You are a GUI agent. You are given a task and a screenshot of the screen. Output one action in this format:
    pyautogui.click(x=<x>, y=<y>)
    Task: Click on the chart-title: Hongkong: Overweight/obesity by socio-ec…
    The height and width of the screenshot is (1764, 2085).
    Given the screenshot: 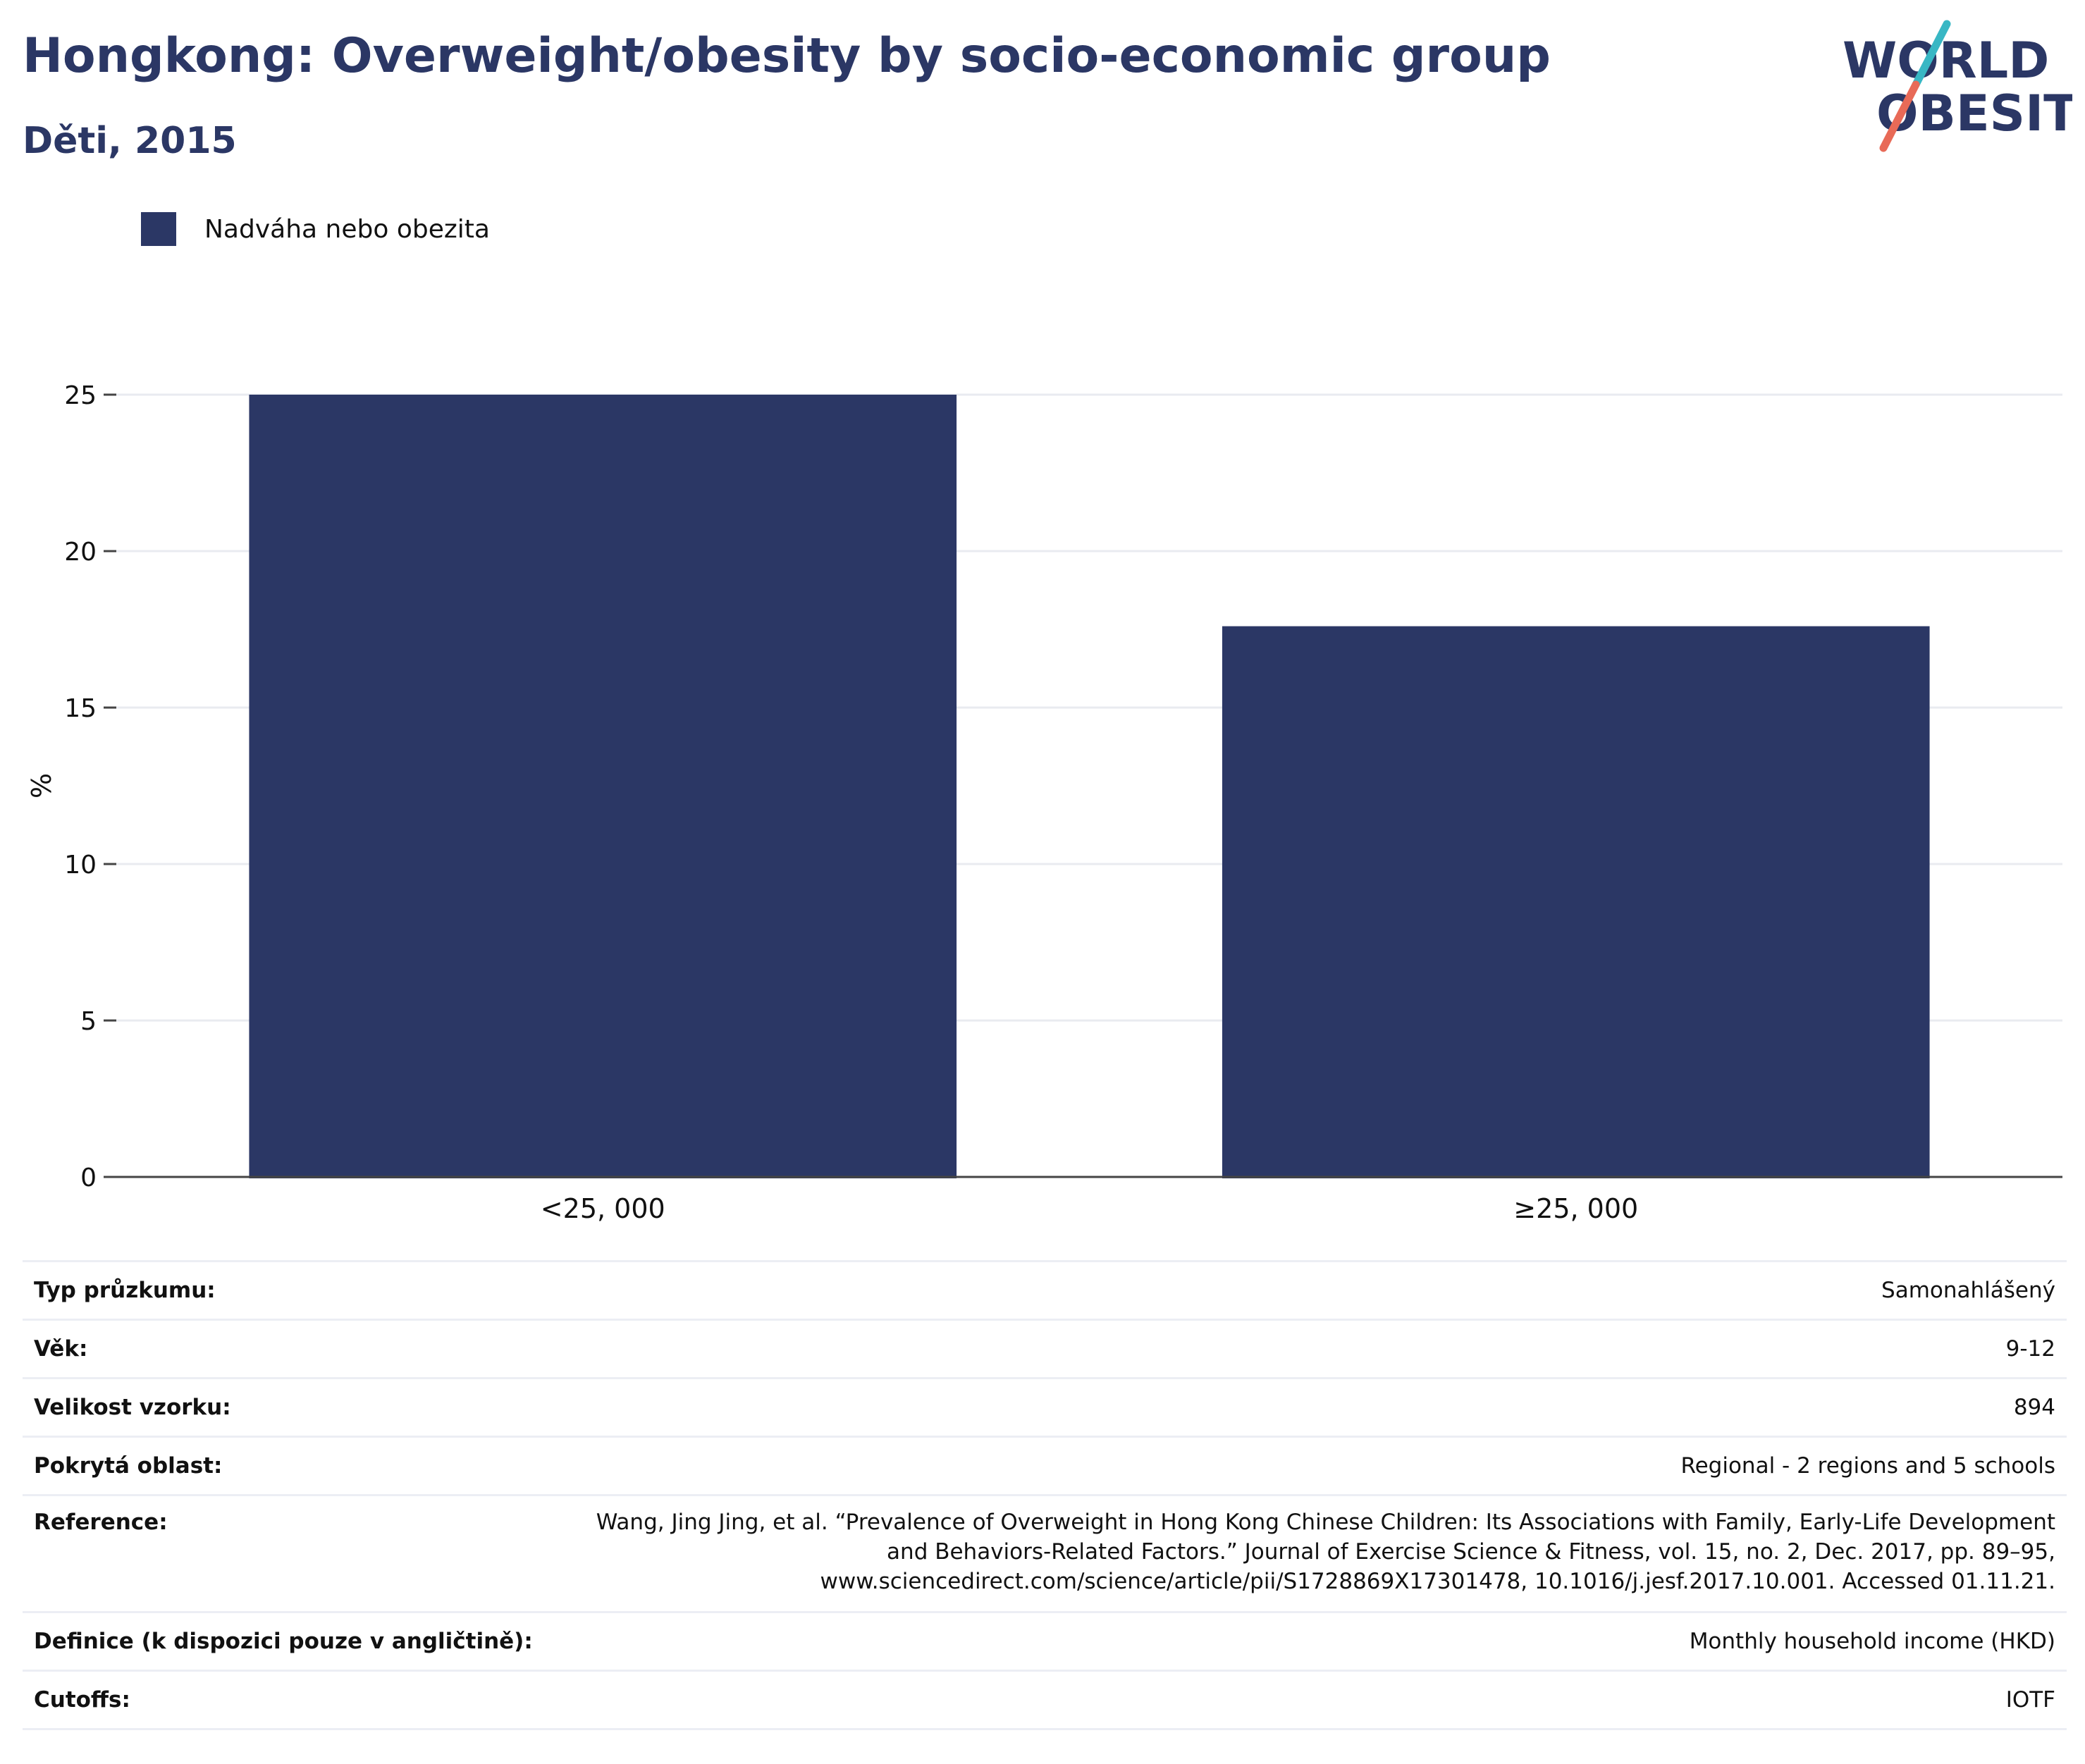 What is the action you would take?
    pyautogui.click(x=787, y=56)
    